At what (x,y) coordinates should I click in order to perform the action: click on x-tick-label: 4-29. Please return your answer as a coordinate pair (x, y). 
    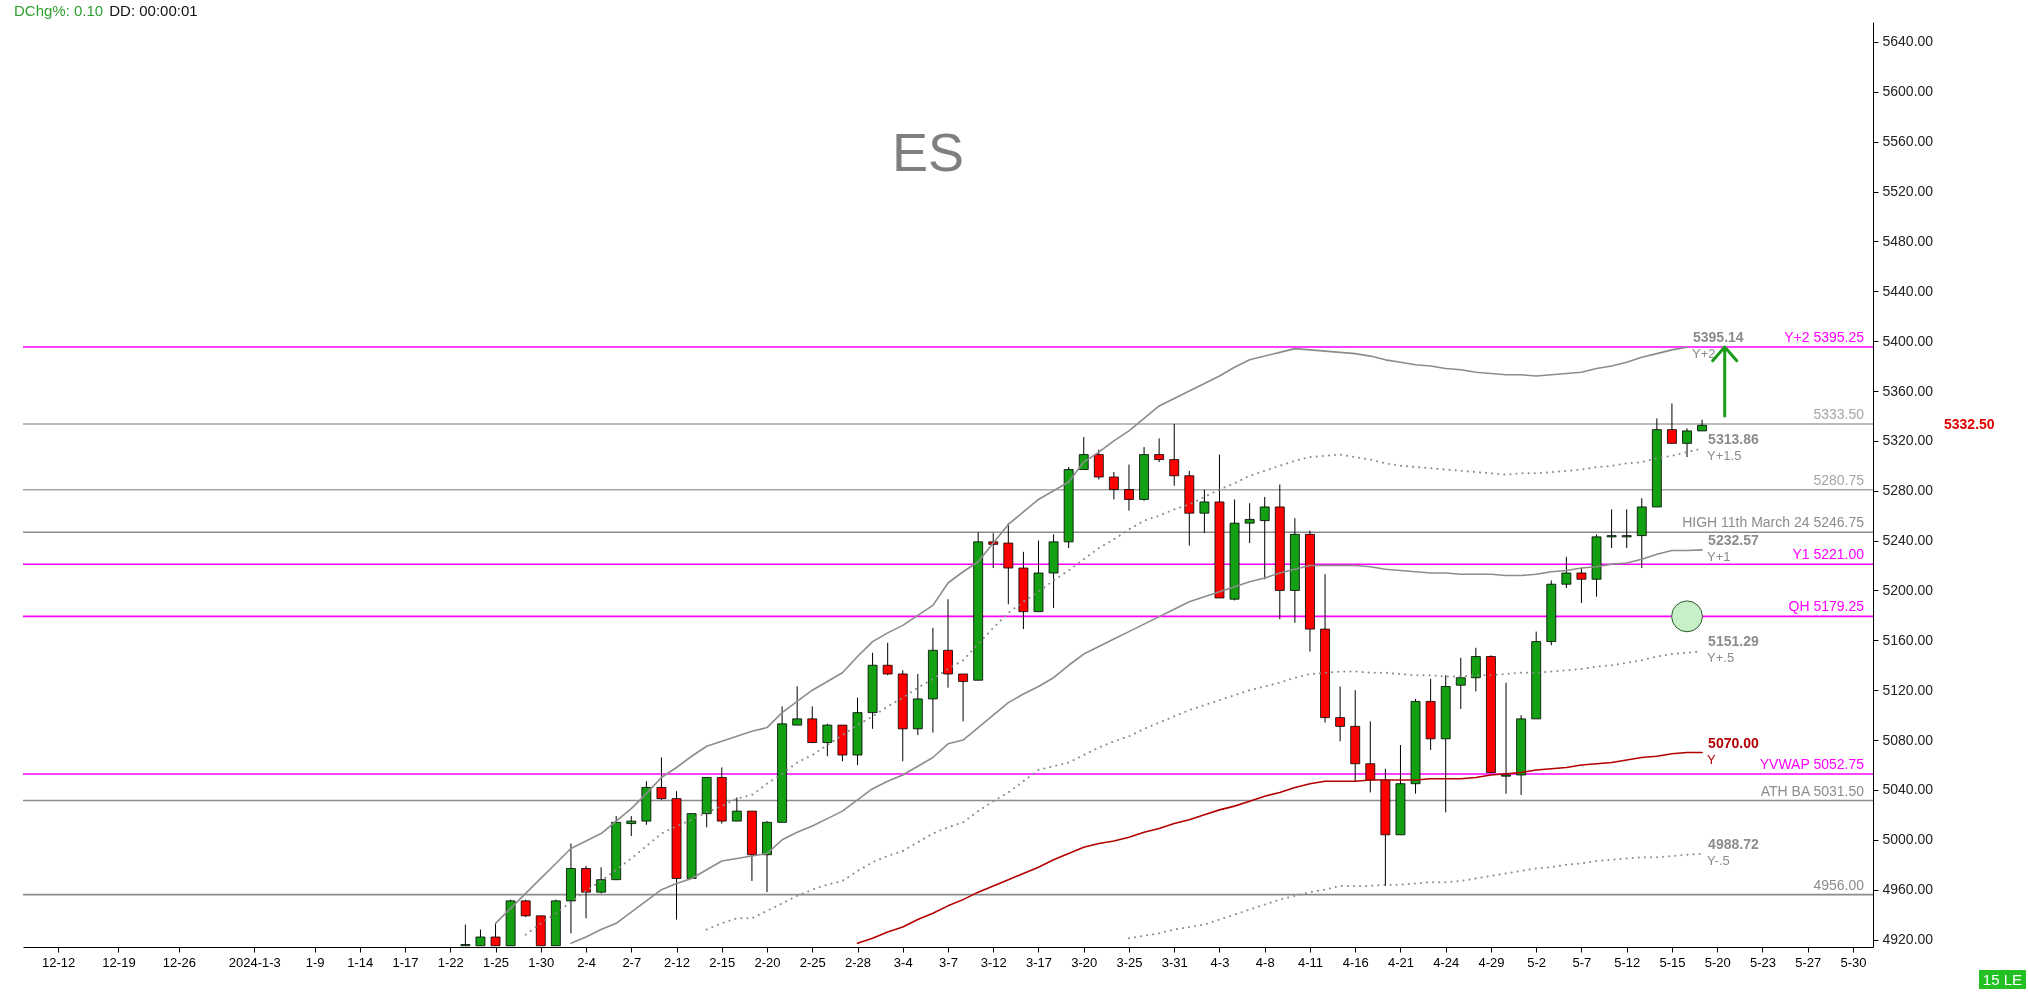
    Looking at the image, I should click on (1491, 962).